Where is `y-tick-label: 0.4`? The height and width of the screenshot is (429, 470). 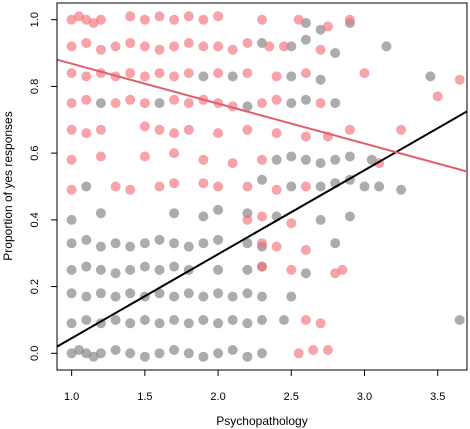
y-tick-label: 0.4 is located at coordinates (35, 219).